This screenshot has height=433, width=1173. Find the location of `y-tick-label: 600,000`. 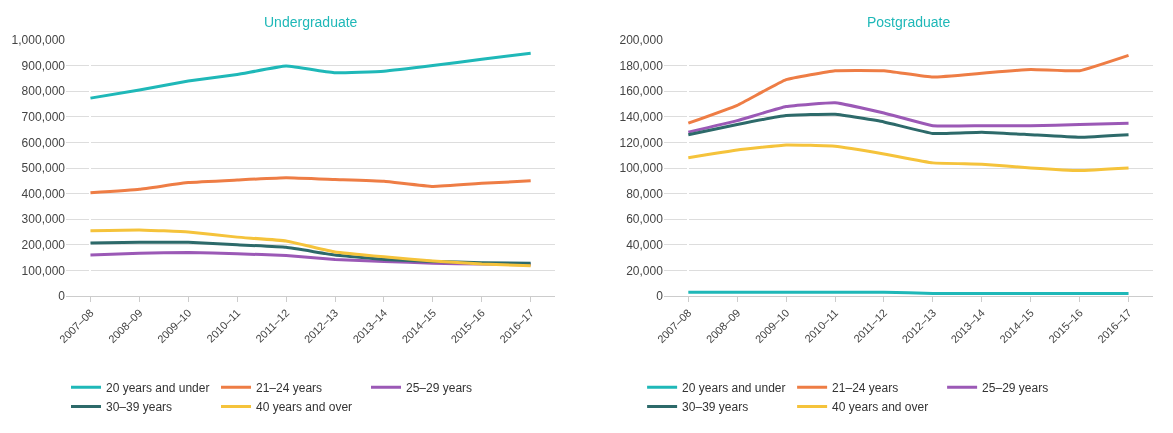

y-tick-label: 600,000 is located at coordinates (43, 142).